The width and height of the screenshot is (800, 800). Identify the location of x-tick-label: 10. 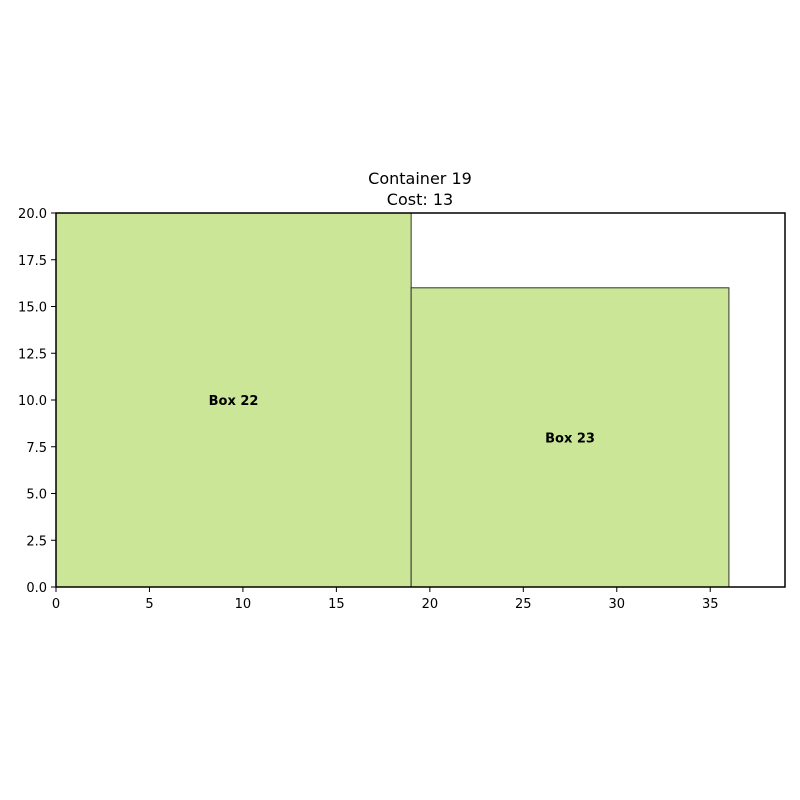
(243, 604).